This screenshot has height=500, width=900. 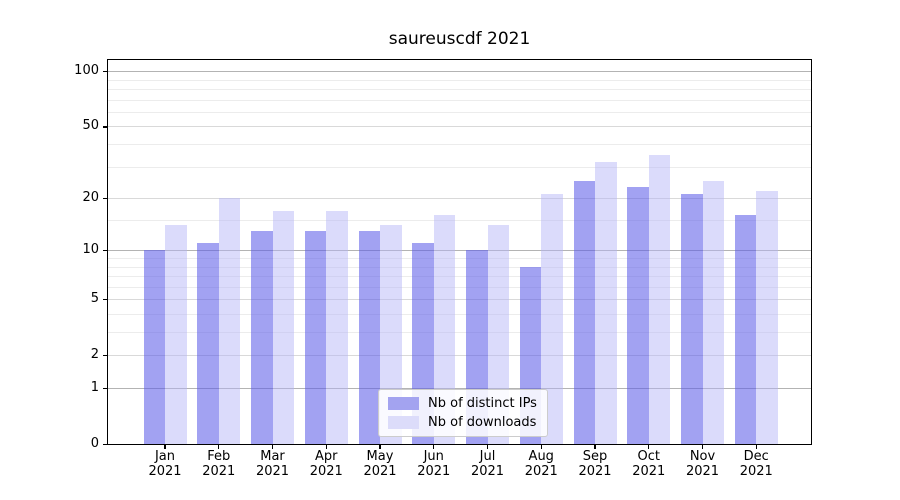 What do you see at coordinates (767, 317) in the screenshot?
I see `bar-downloads-dec` at bounding box center [767, 317].